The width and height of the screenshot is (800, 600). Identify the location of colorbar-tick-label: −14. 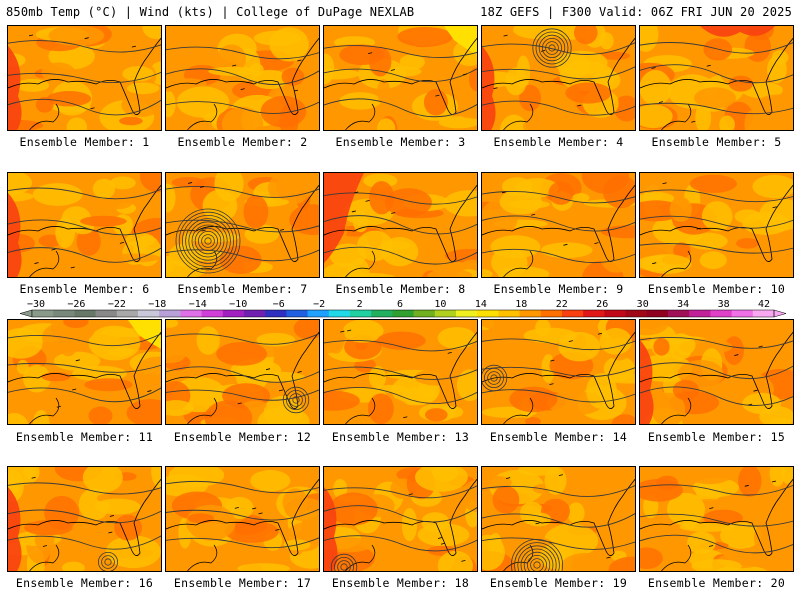
(198, 304).